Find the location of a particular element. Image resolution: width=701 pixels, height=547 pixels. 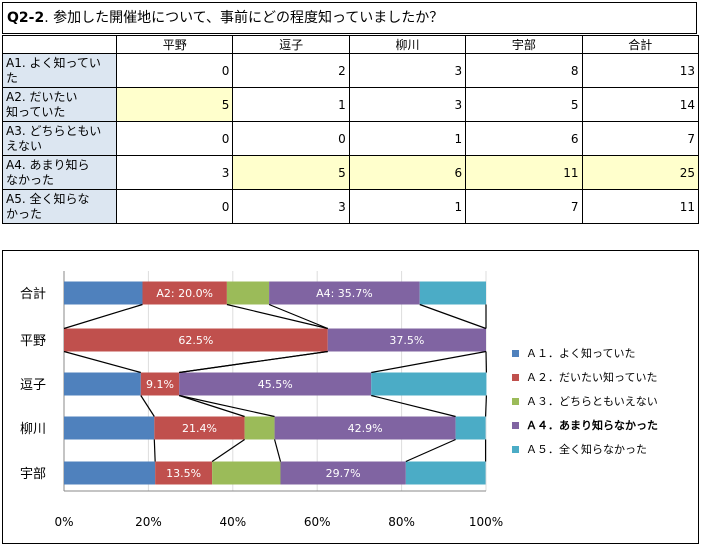

data-label: A4: 35.7% is located at coordinates (344, 293).